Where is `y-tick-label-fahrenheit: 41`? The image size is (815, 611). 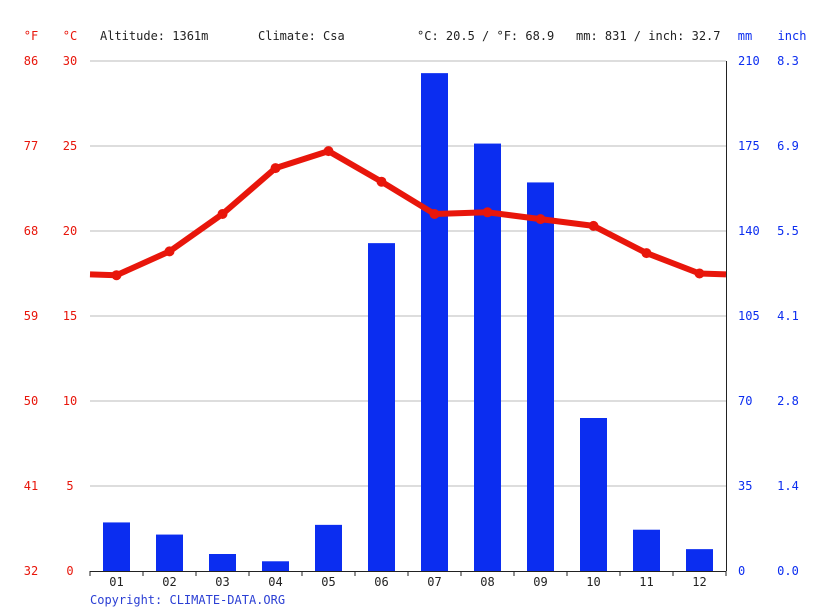
y-tick-label-fahrenheit: 41 is located at coordinates (31, 486).